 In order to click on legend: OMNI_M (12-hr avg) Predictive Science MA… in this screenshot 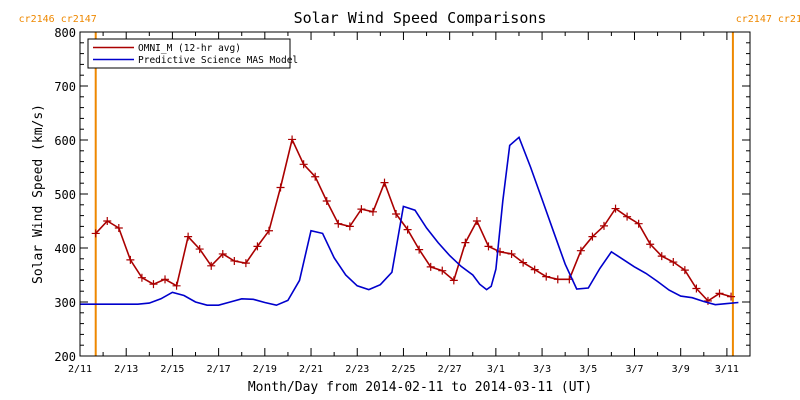, I will do `click(192, 53)`.